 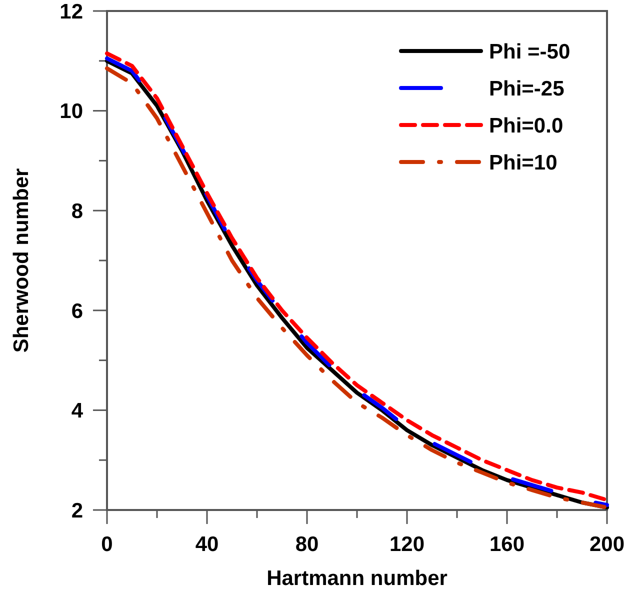 I want to click on legend-label: Phi =-50, so click(x=529, y=52).